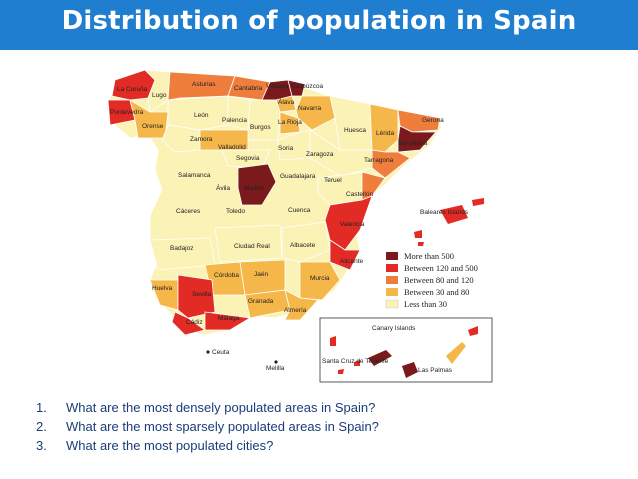  What do you see at coordinates (254, 188) in the screenshot?
I see `label-madrid: Madrid` at bounding box center [254, 188].